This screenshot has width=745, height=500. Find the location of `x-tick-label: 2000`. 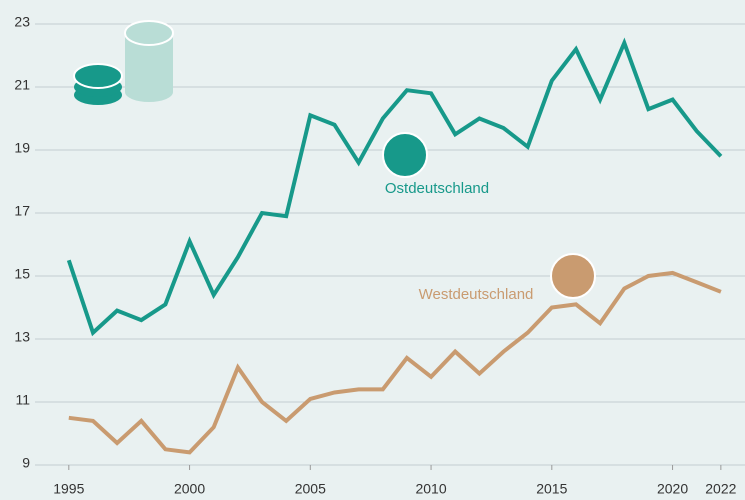

x-tick-label: 2000 is located at coordinates (189, 489).